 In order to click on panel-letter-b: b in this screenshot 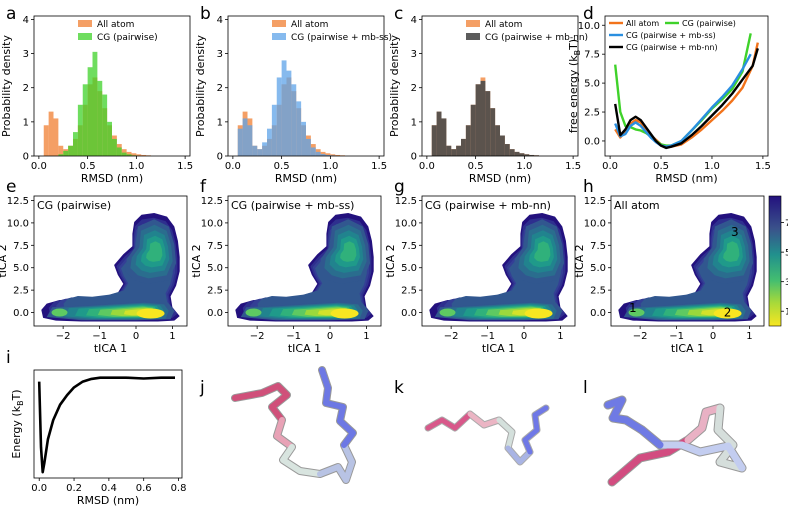, I will do `click(205, 14)`.